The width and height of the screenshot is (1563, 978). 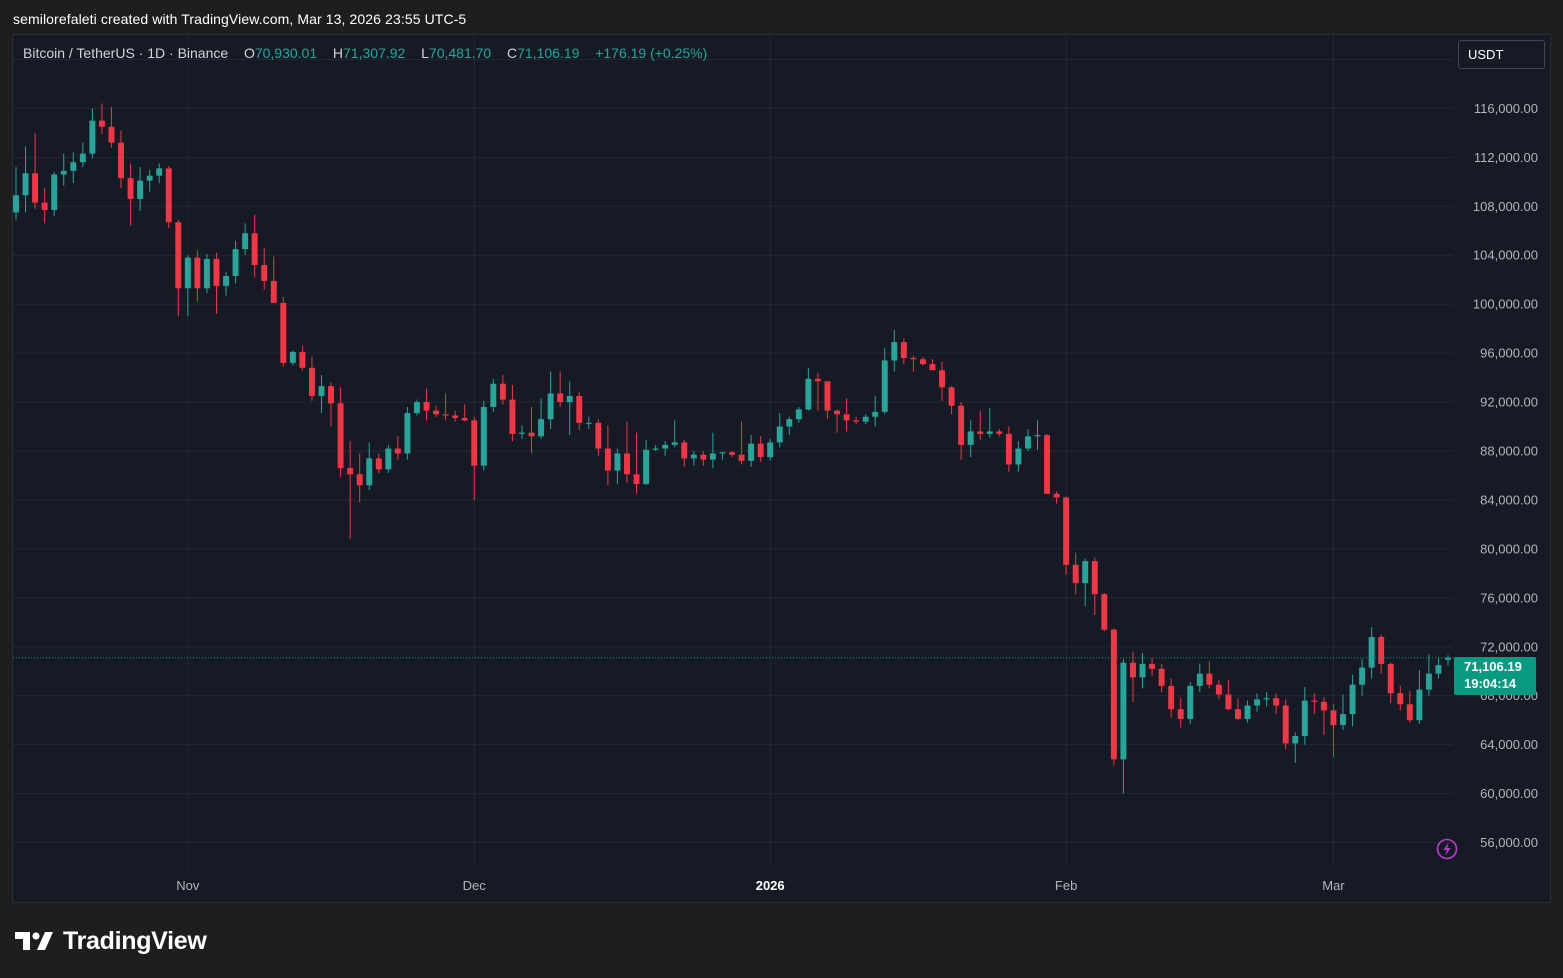 What do you see at coordinates (111, 941) in the screenshot?
I see `brand-watermark: TradingView` at bounding box center [111, 941].